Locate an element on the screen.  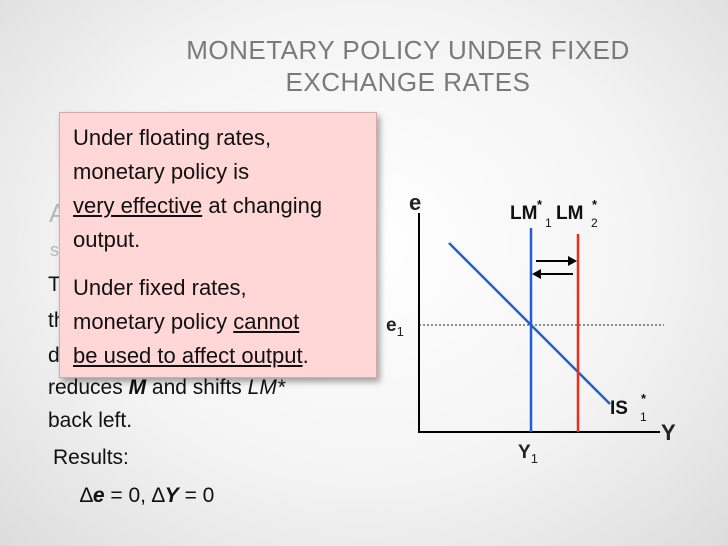
arrowhead-left-icon is located at coordinates (536, 274).